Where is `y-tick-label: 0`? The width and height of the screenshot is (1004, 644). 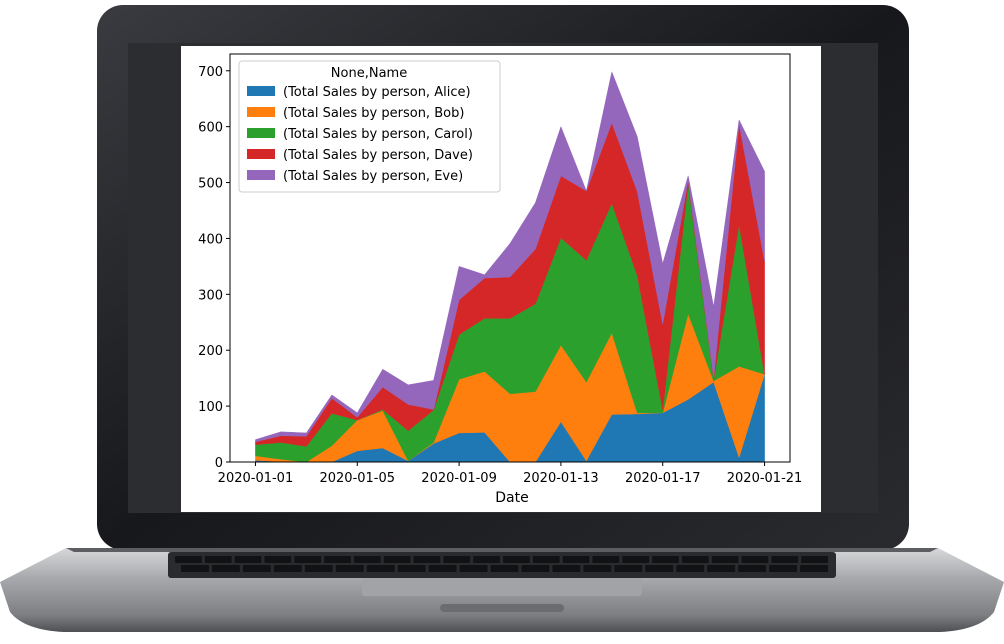 y-tick-label: 0 is located at coordinates (219, 463).